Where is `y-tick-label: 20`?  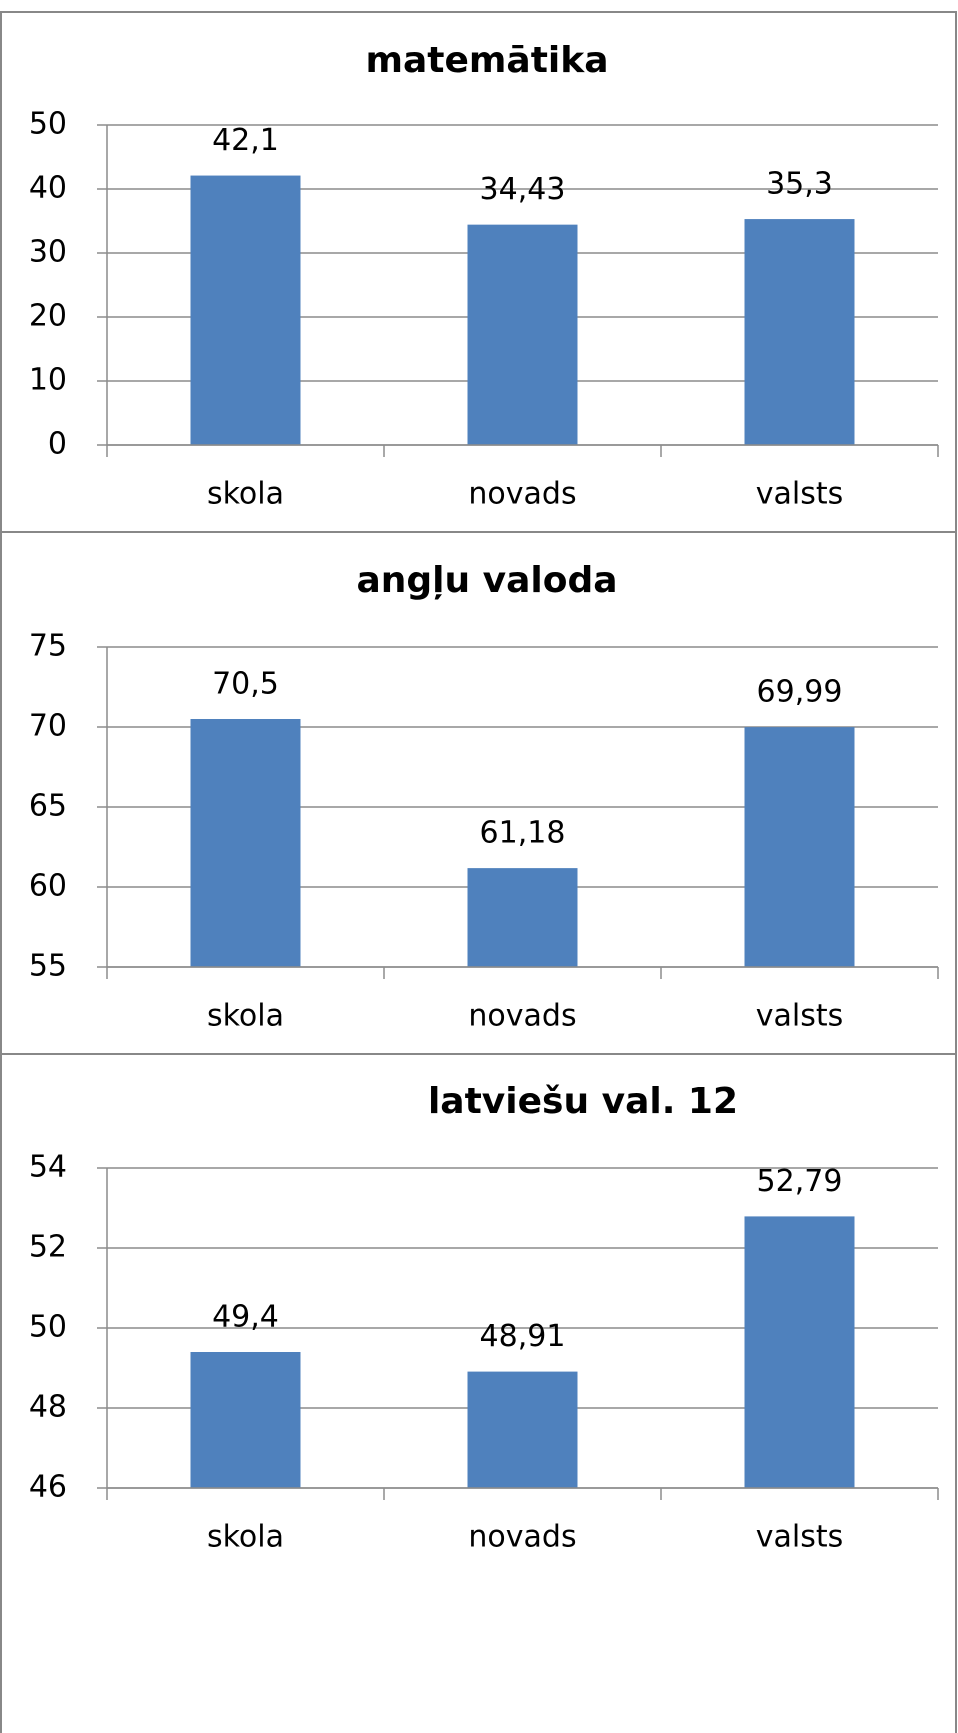 y-tick-label: 20 is located at coordinates (48, 316).